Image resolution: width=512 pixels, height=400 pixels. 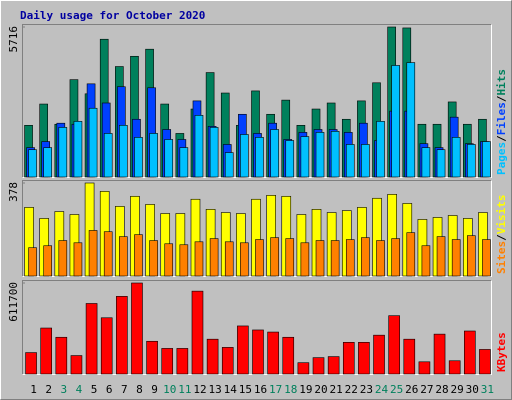 I want to click on x-tick-label: 18, so click(x=290, y=389).